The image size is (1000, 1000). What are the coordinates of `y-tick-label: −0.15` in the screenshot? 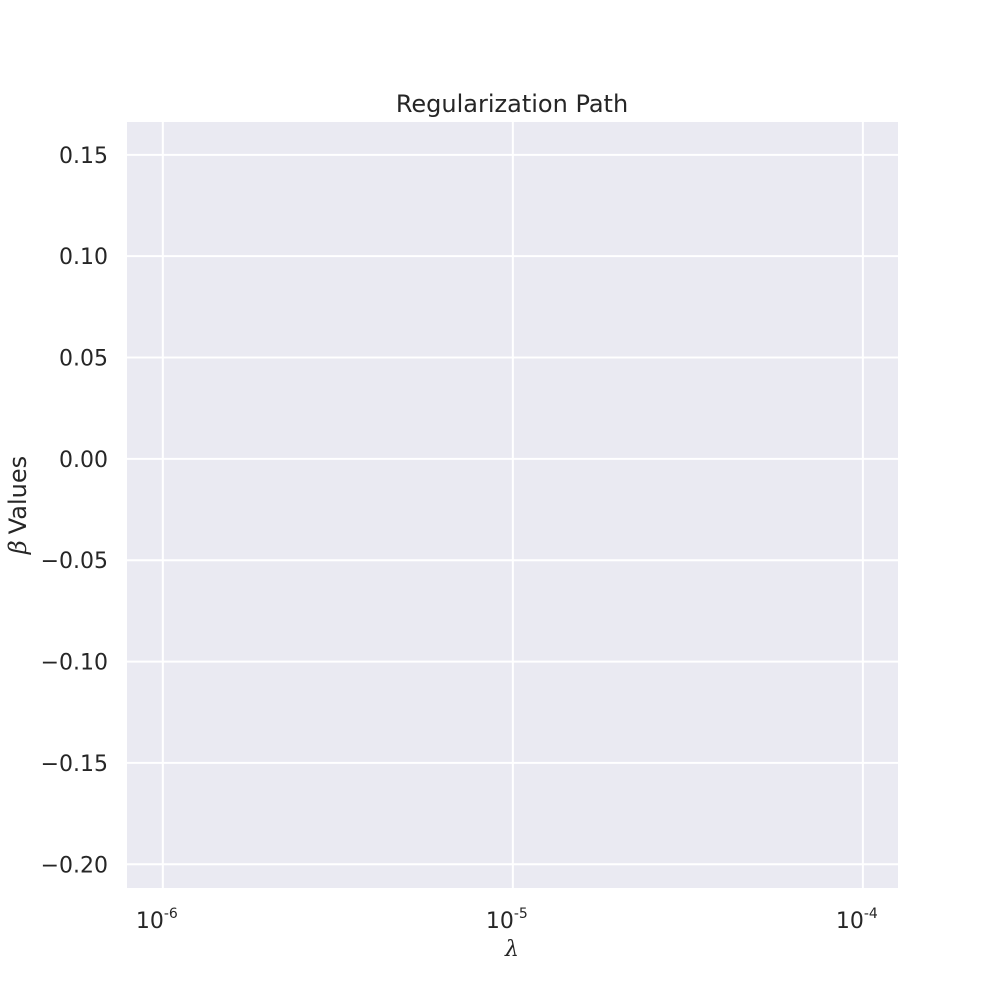 It's located at (74, 764).